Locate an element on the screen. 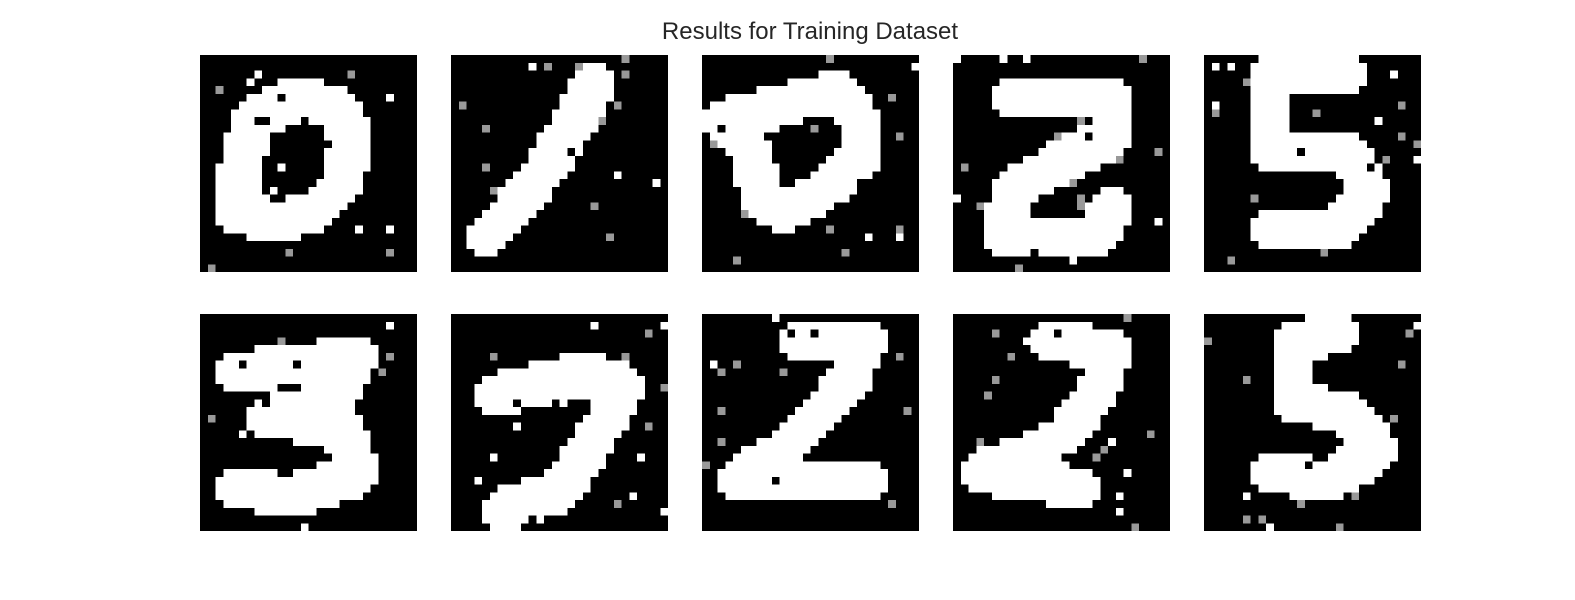  figure-title: Results for Training Dataset is located at coordinates (810, 31).